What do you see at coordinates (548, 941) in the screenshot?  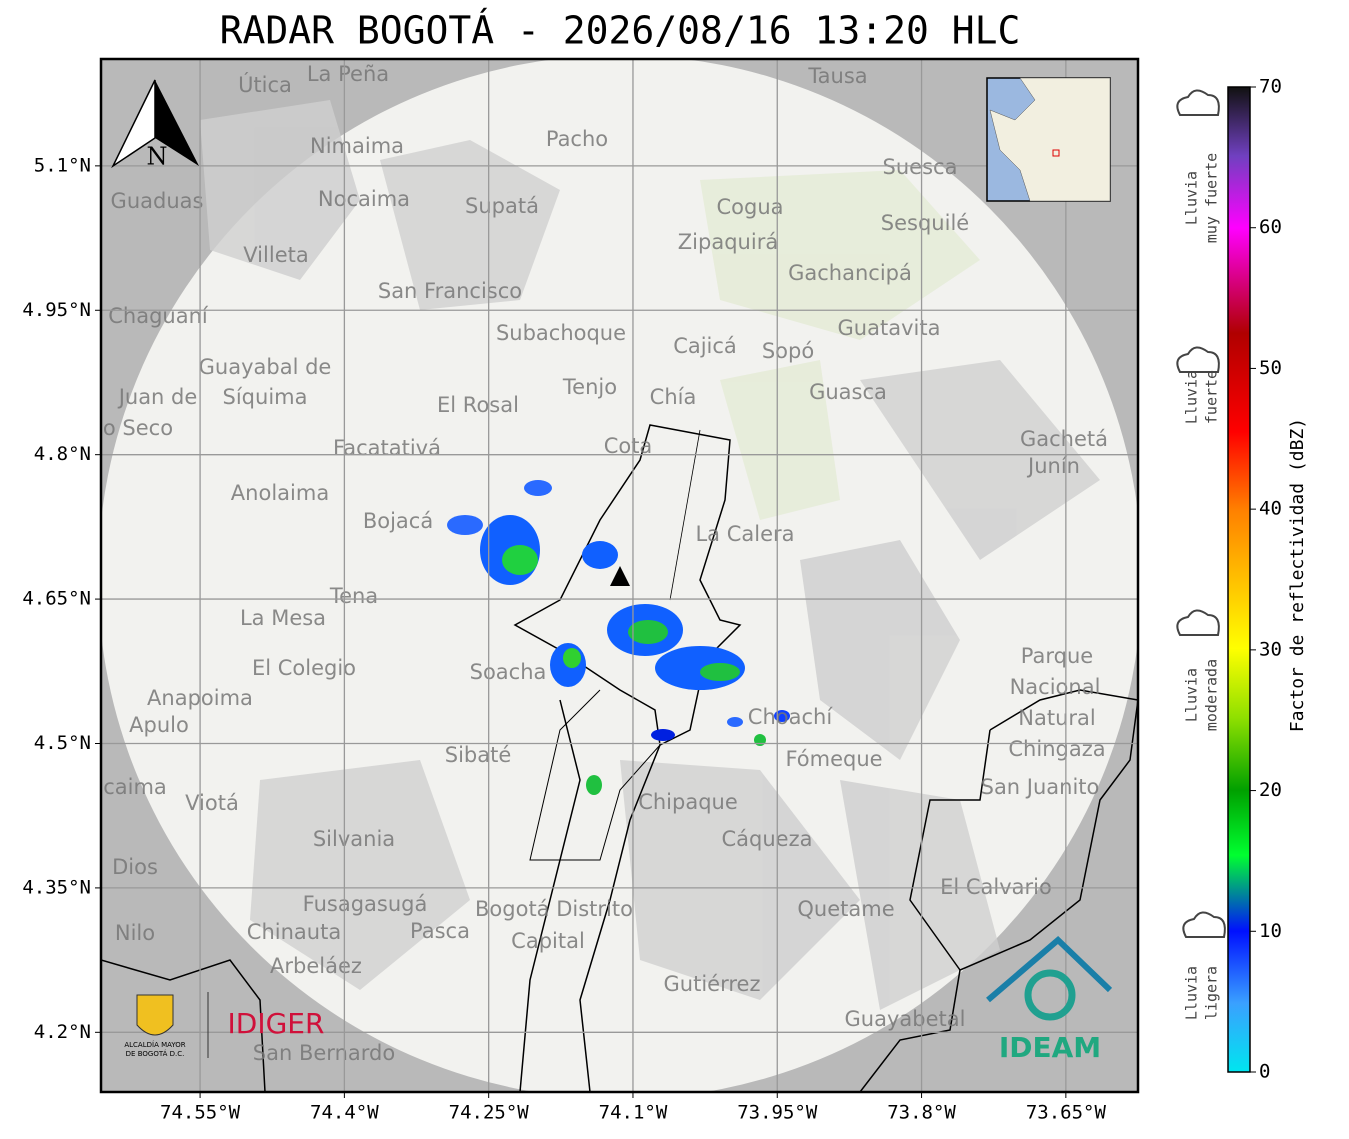 I see `place-label: Capital` at bounding box center [548, 941].